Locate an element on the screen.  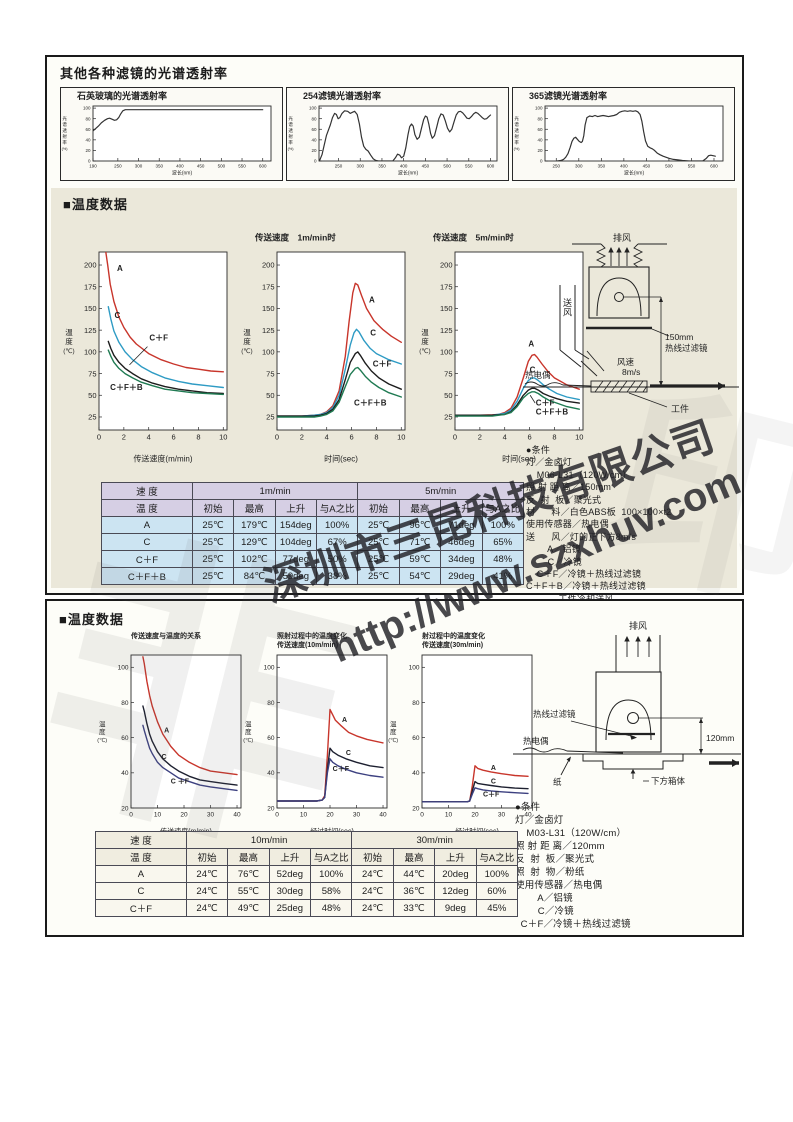
series-C+F is located at coordinates (190, 758).